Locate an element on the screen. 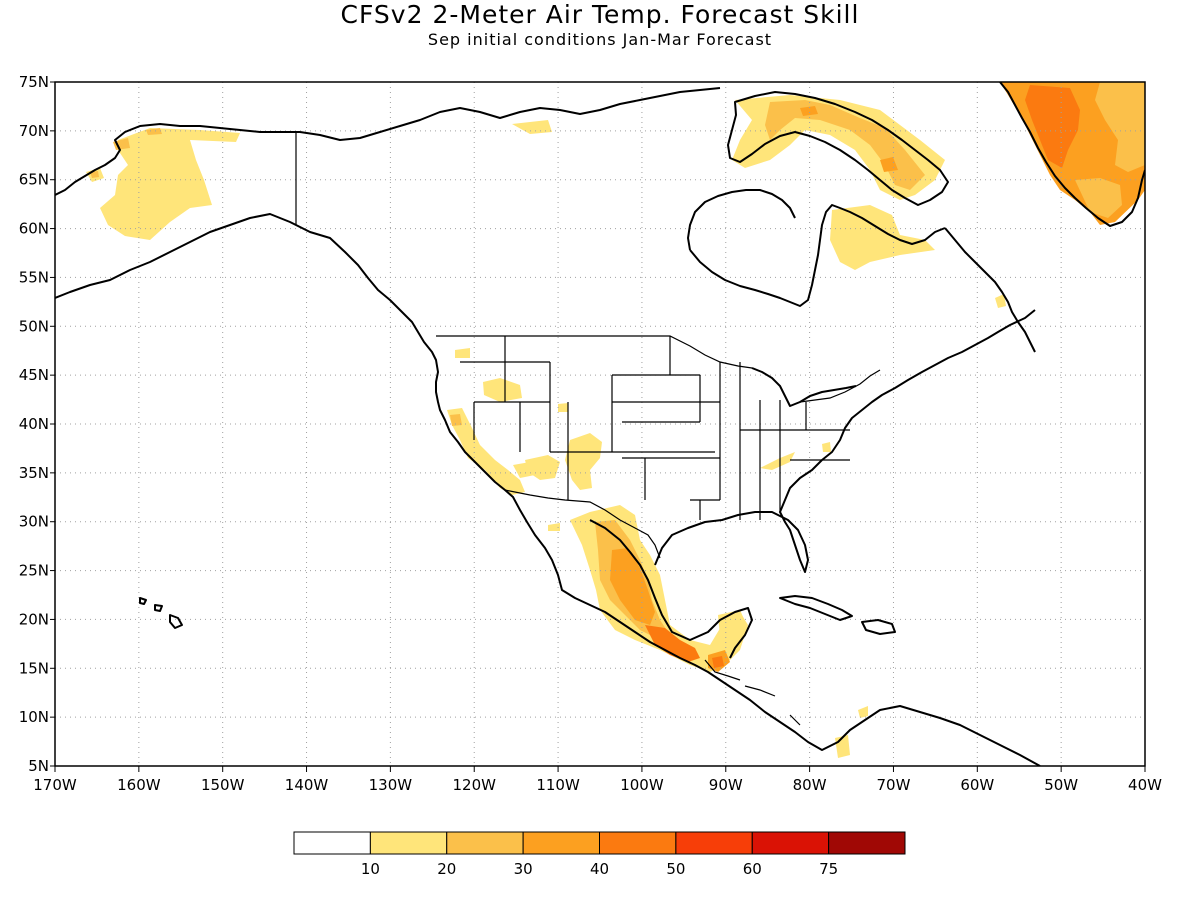  fill-arizona is located at coordinates (542, 467).